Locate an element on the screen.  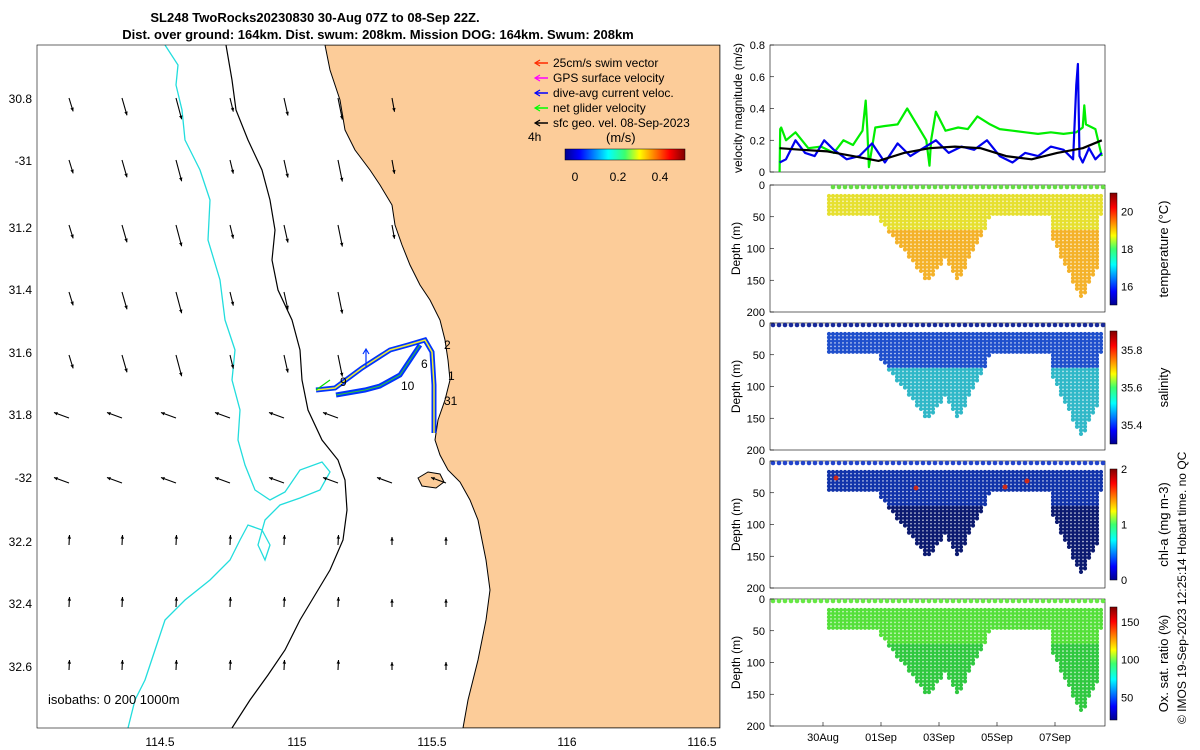
track-label: 31 is located at coordinates (451, 401).